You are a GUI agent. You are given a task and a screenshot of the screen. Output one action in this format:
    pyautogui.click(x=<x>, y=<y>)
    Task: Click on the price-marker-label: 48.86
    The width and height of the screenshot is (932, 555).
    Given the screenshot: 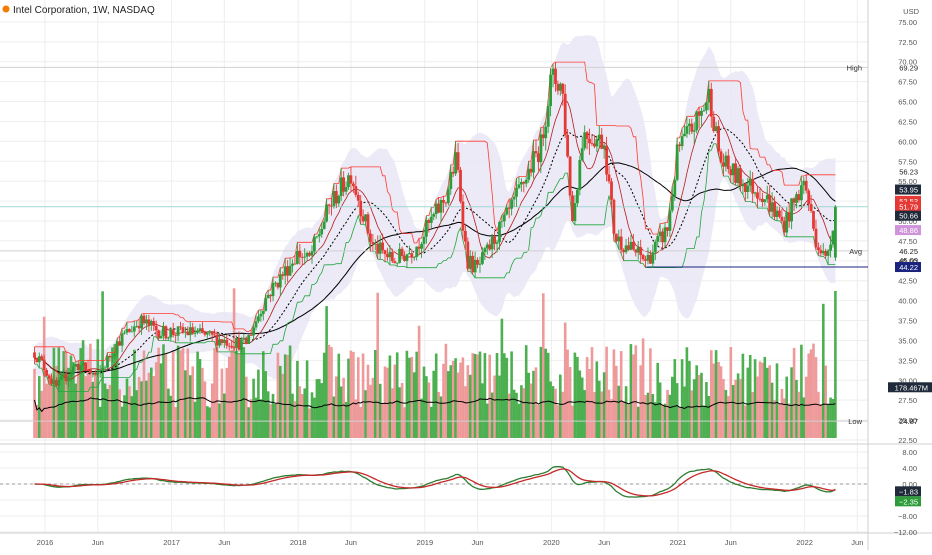 What is the action you would take?
    pyautogui.click(x=908, y=230)
    